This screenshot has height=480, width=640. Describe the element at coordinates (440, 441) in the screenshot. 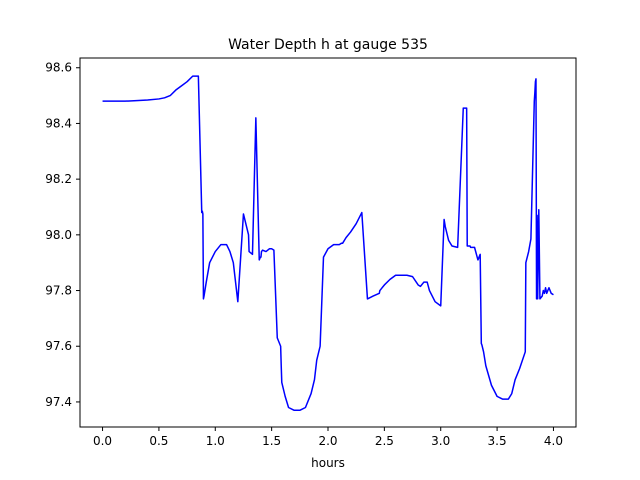

I see `x-tick-label: 3.0` at that location.